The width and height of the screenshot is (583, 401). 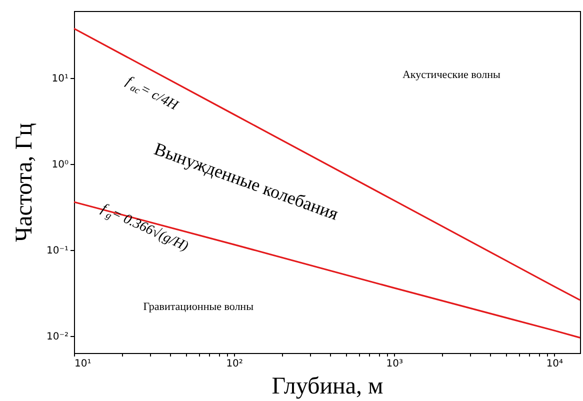 I want to click on y-axis-title: Частота, Гц, so click(x=24, y=182).